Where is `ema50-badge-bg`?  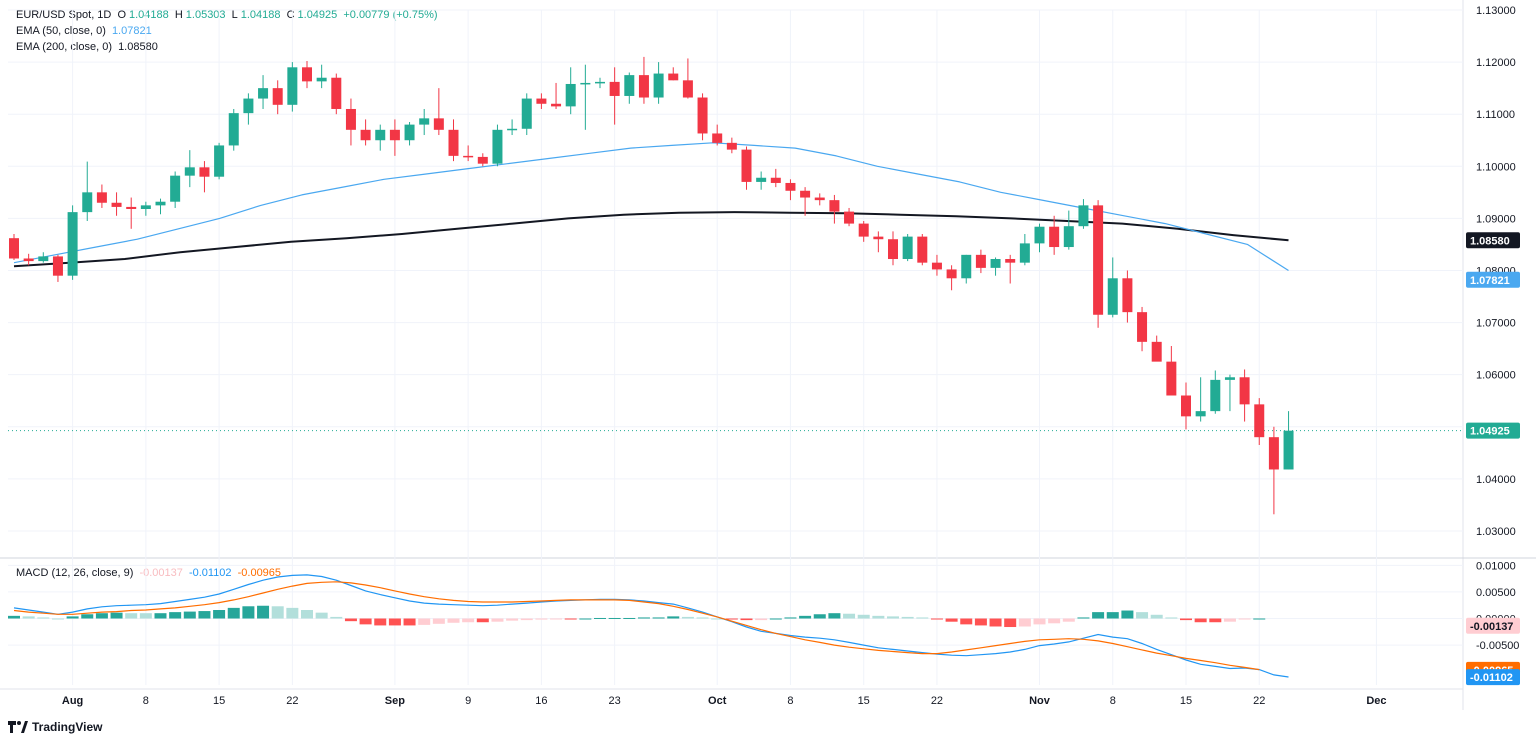 ema50-badge-bg is located at coordinates (1493, 279).